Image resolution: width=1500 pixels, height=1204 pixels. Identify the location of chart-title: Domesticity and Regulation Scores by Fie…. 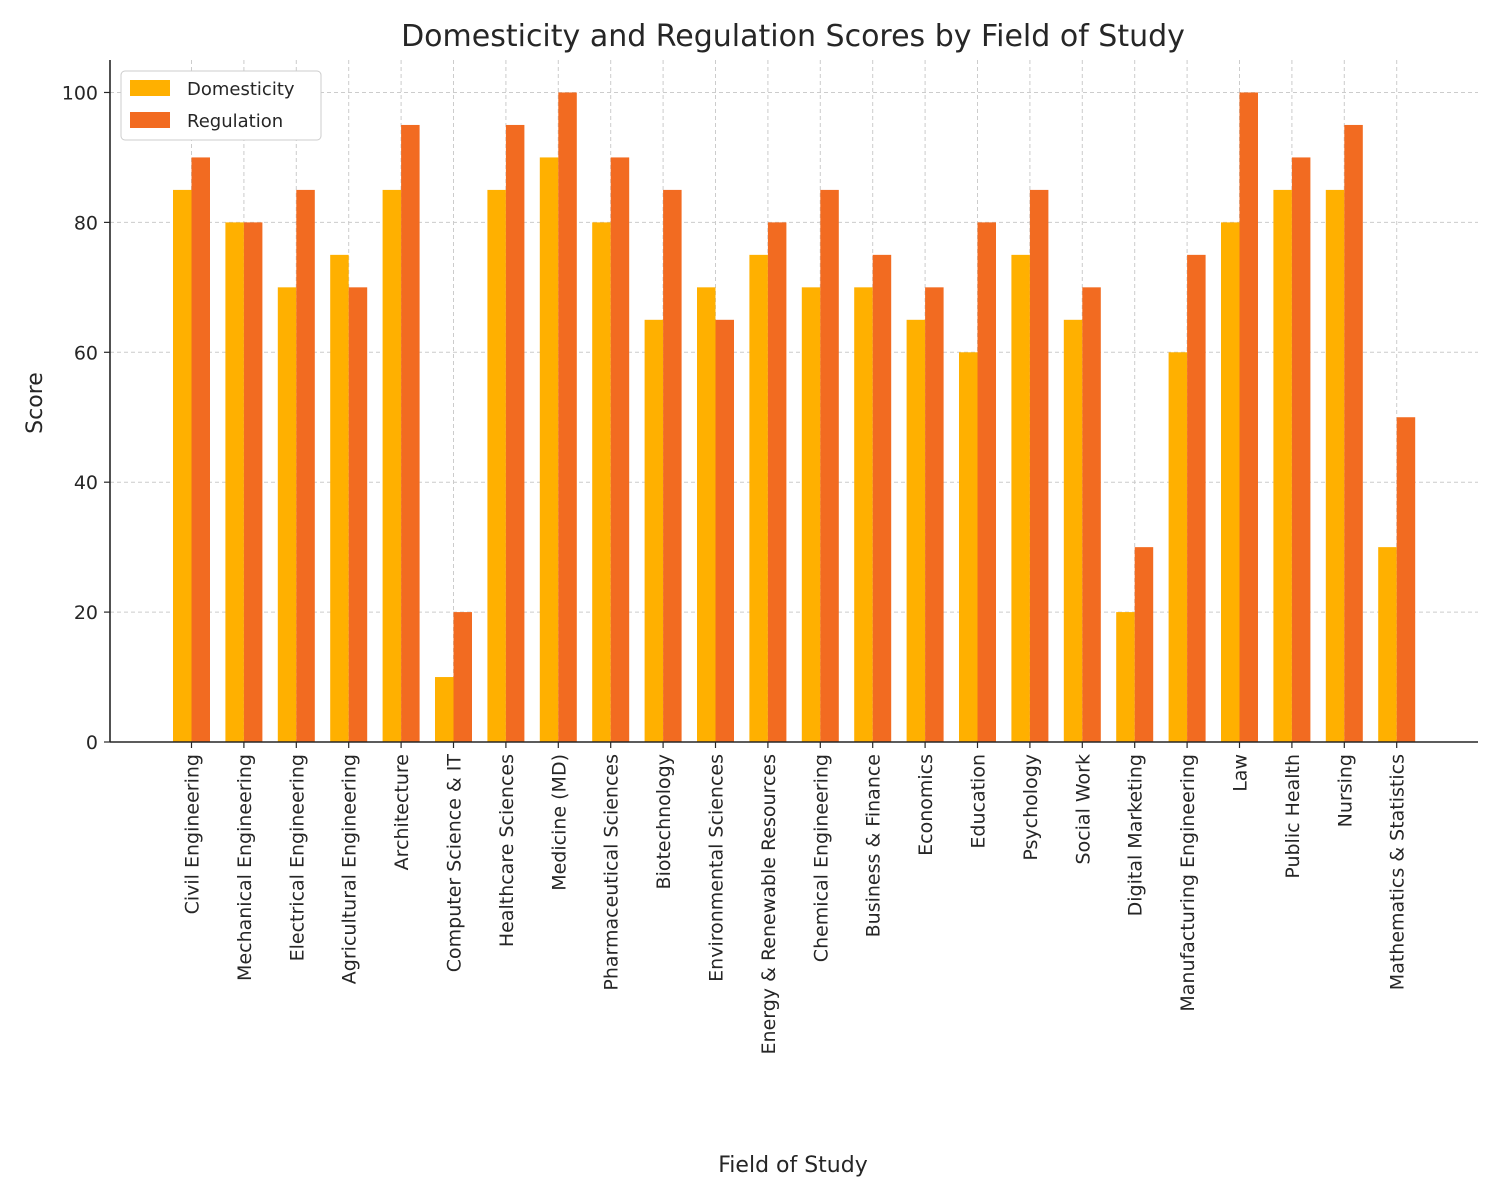
(793, 36).